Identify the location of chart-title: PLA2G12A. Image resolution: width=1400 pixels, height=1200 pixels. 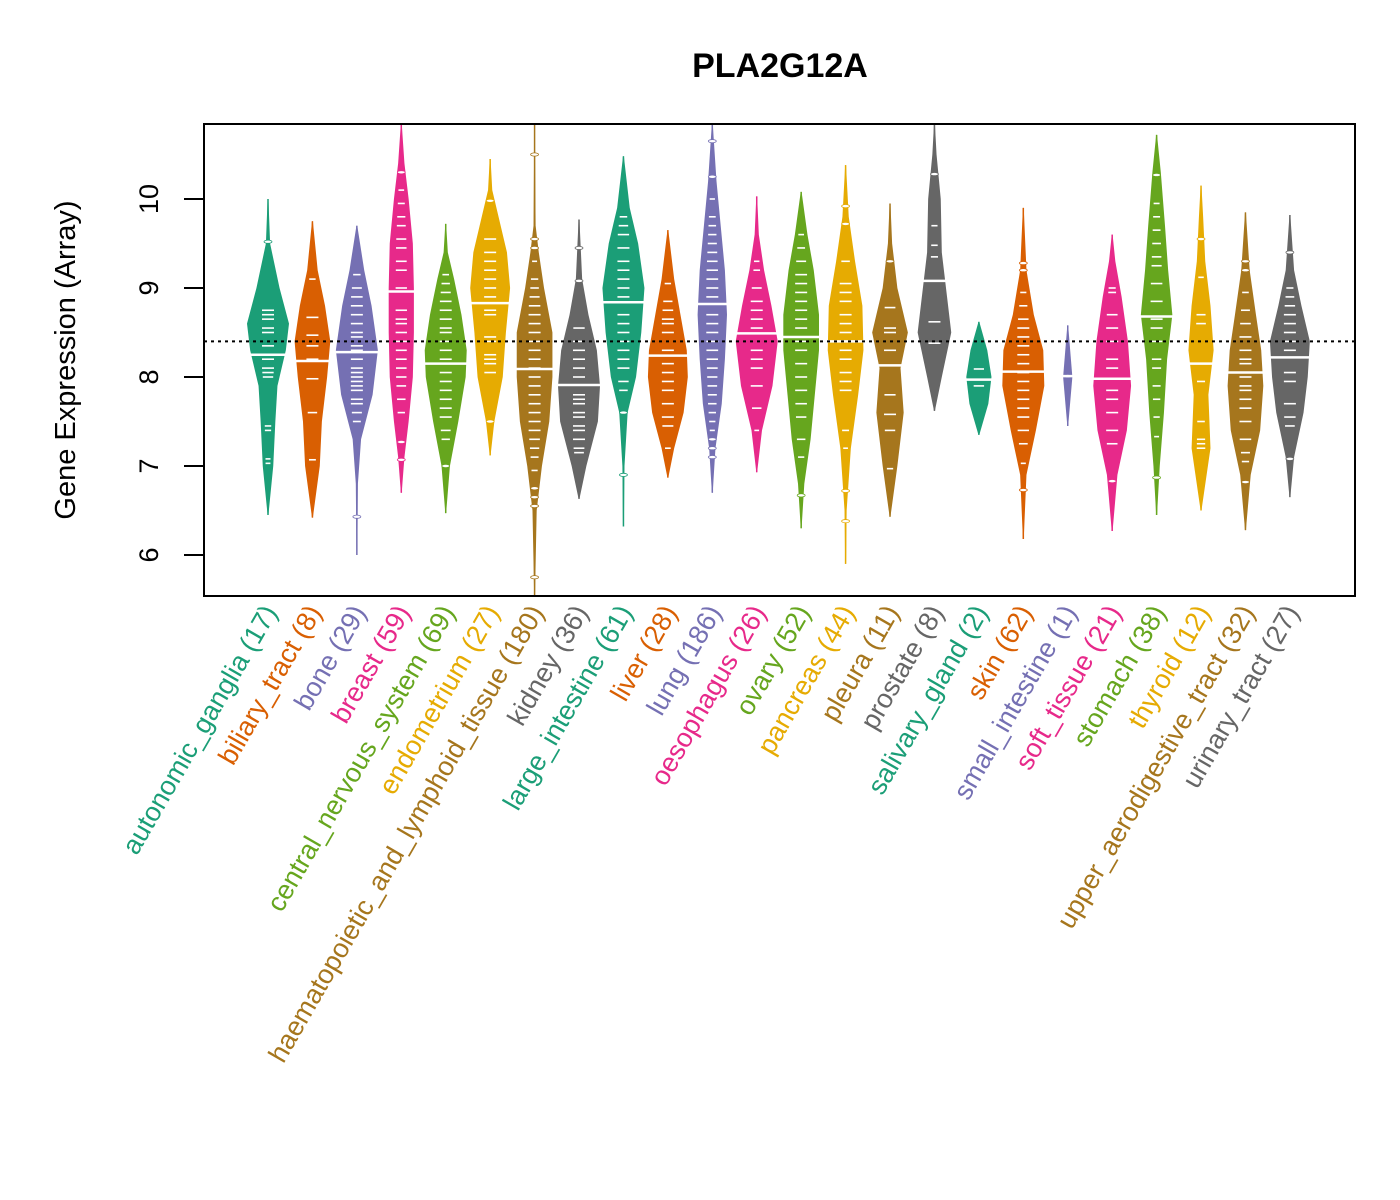
(780, 66).